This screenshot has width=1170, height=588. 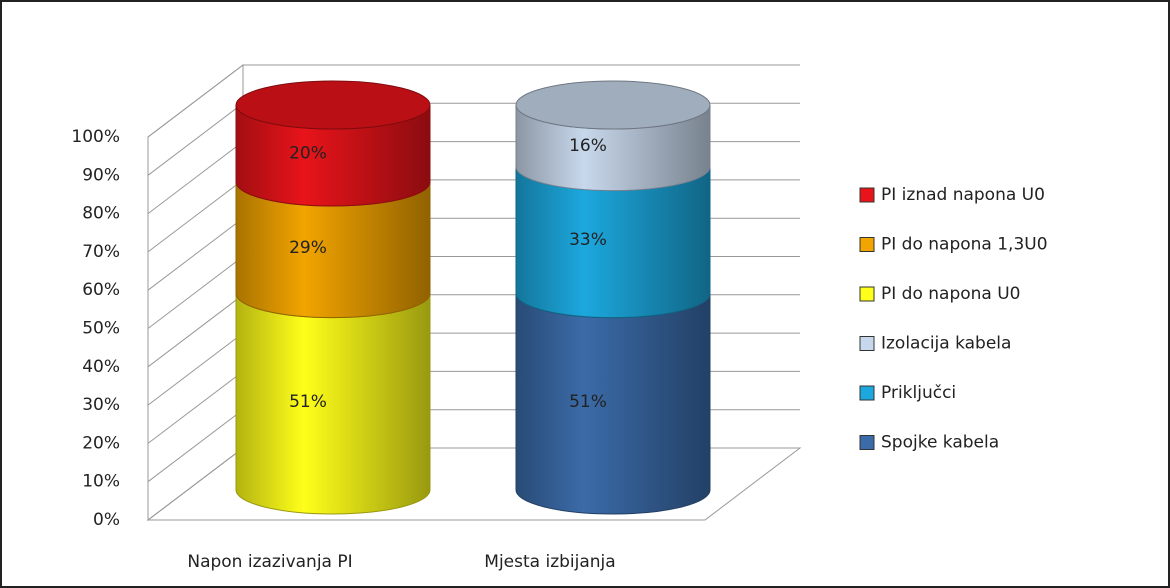 What do you see at coordinates (951, 294) in the screenshot?
I see `legend-label: PI do napona U0` at bounding box center [951, 294].